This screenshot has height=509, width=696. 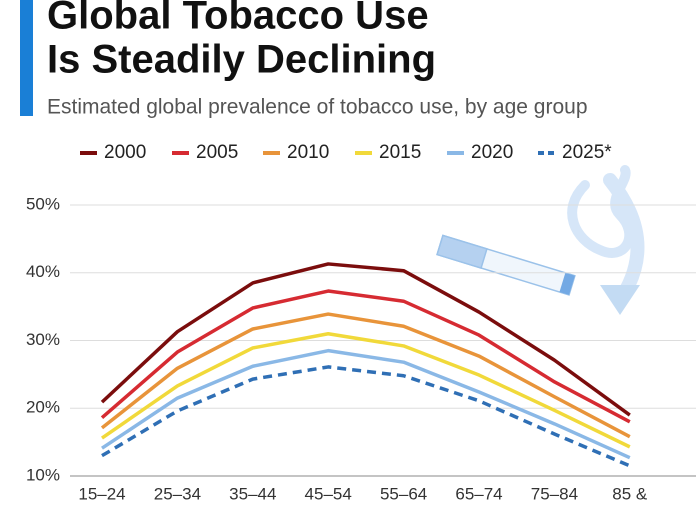 I want to click on legend-label: 2025*, so click(x=587, y=152).